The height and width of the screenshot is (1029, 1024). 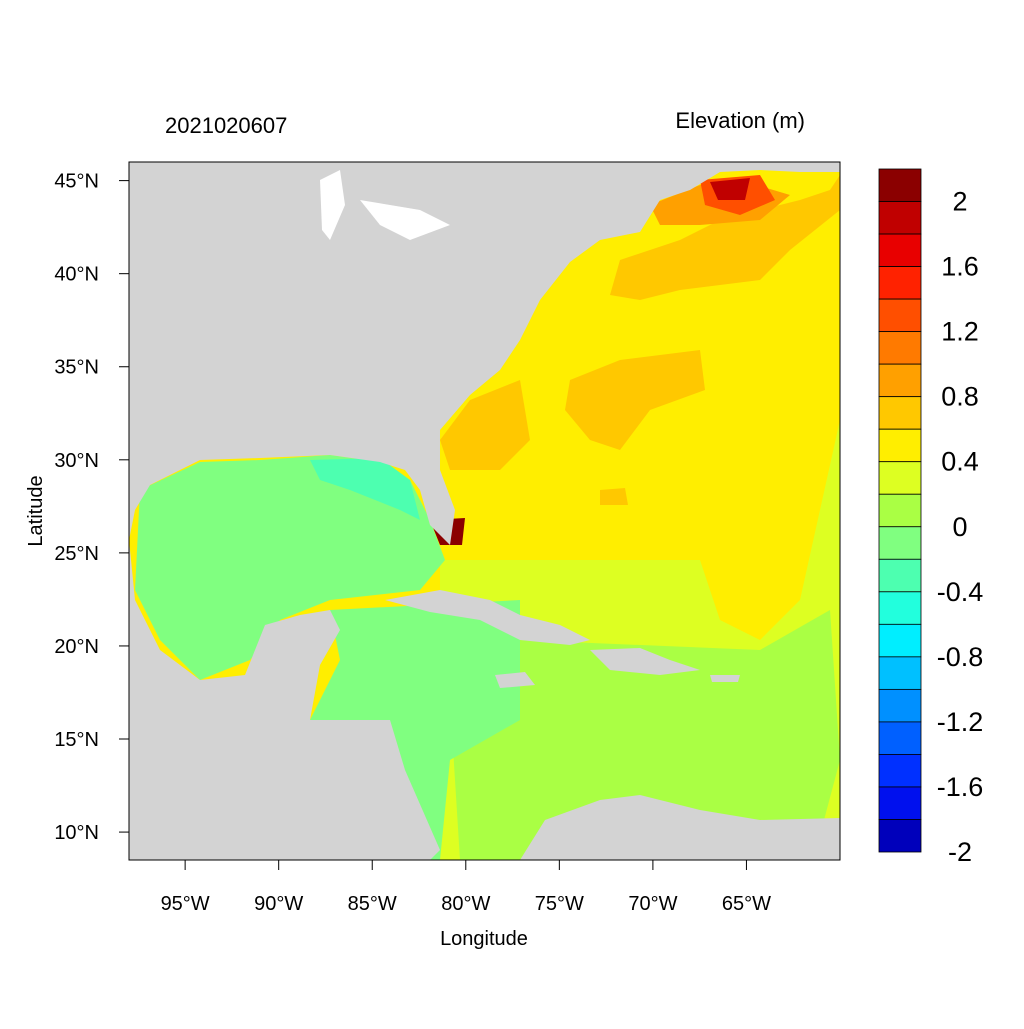 I want to click on y-tick-label: 10°N, so click(x=76, y=833).